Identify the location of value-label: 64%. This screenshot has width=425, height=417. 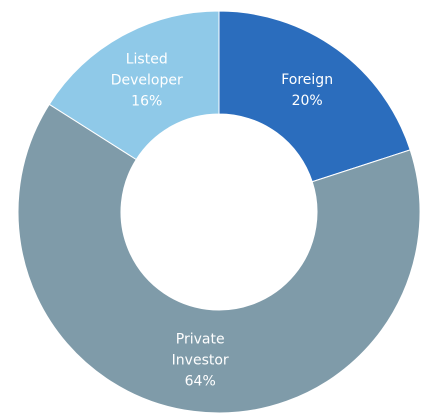
(200, 381).